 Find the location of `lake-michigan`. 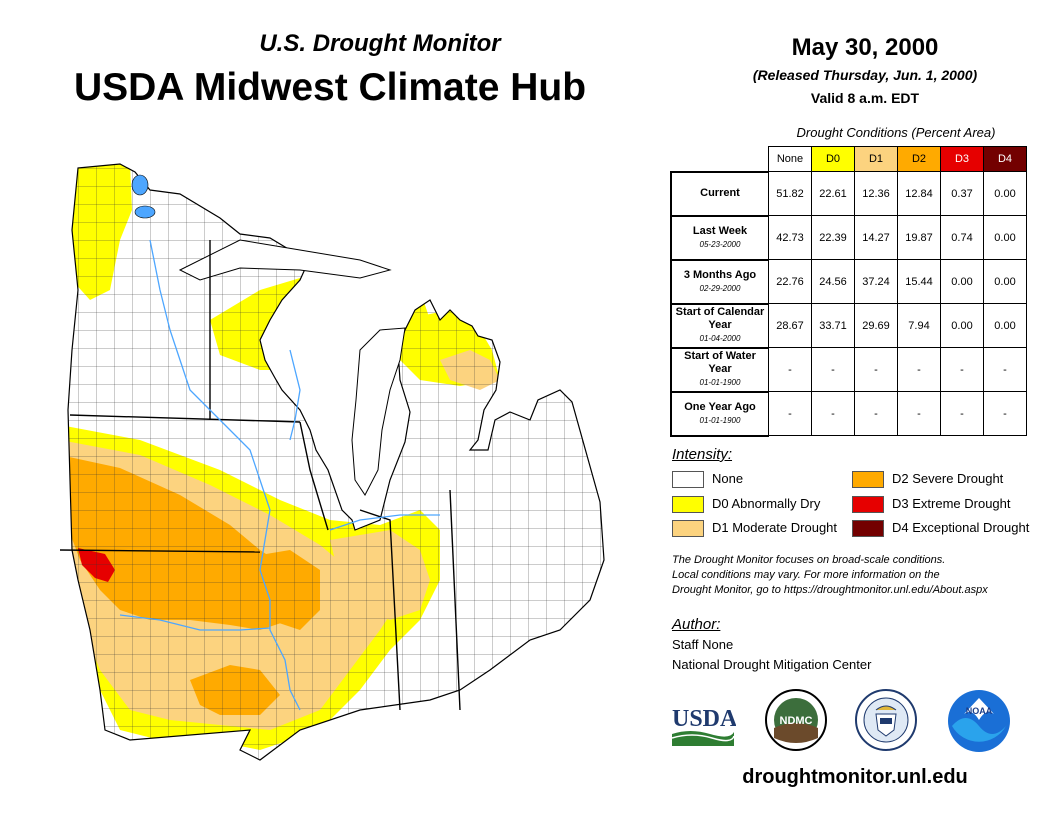

lake-michigan is located at coordinates (378, 411).